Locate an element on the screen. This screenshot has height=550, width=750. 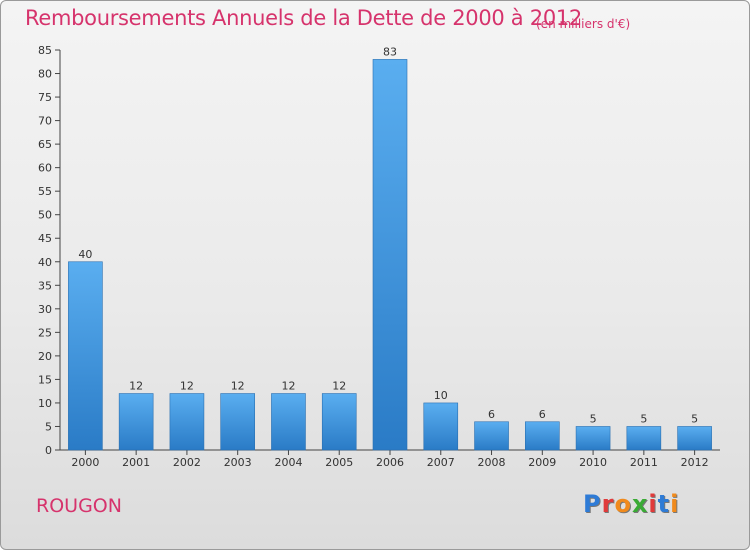
proxiti-logo: Proxiti is located at coordinates (631, 504).